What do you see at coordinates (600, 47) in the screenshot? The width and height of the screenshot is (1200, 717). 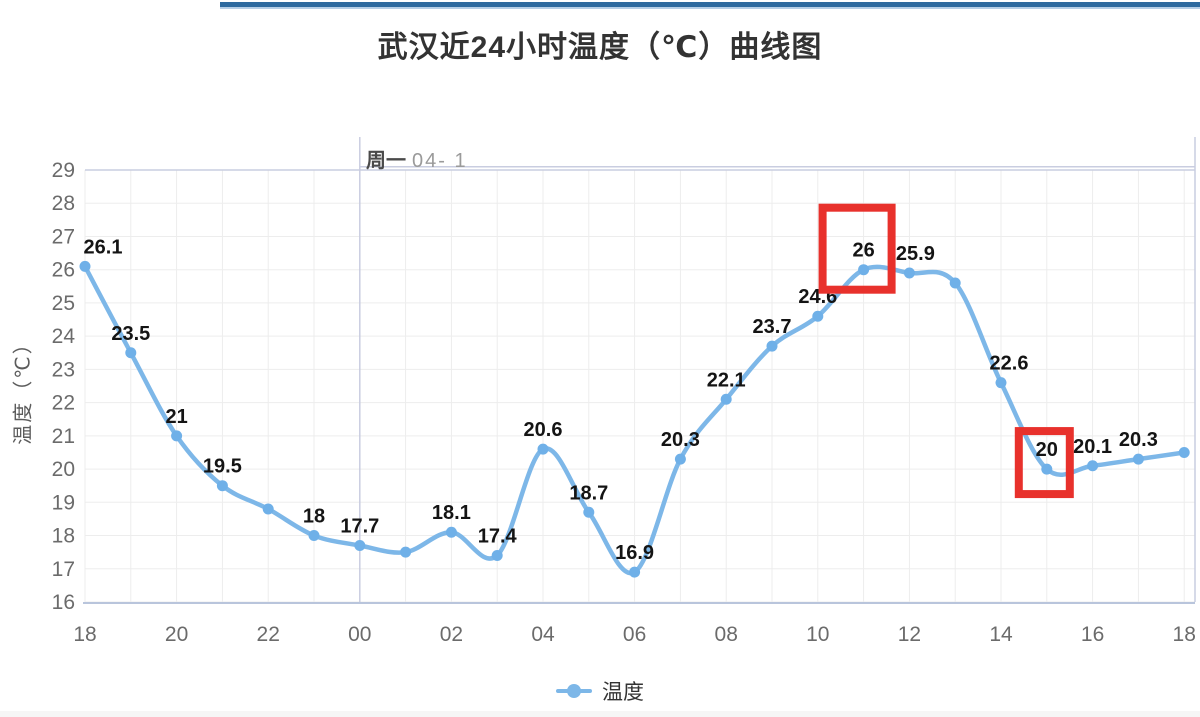 I see `page-title: 武汉近24小时温度（℃）曲线图` at bounding box center [600, 47].